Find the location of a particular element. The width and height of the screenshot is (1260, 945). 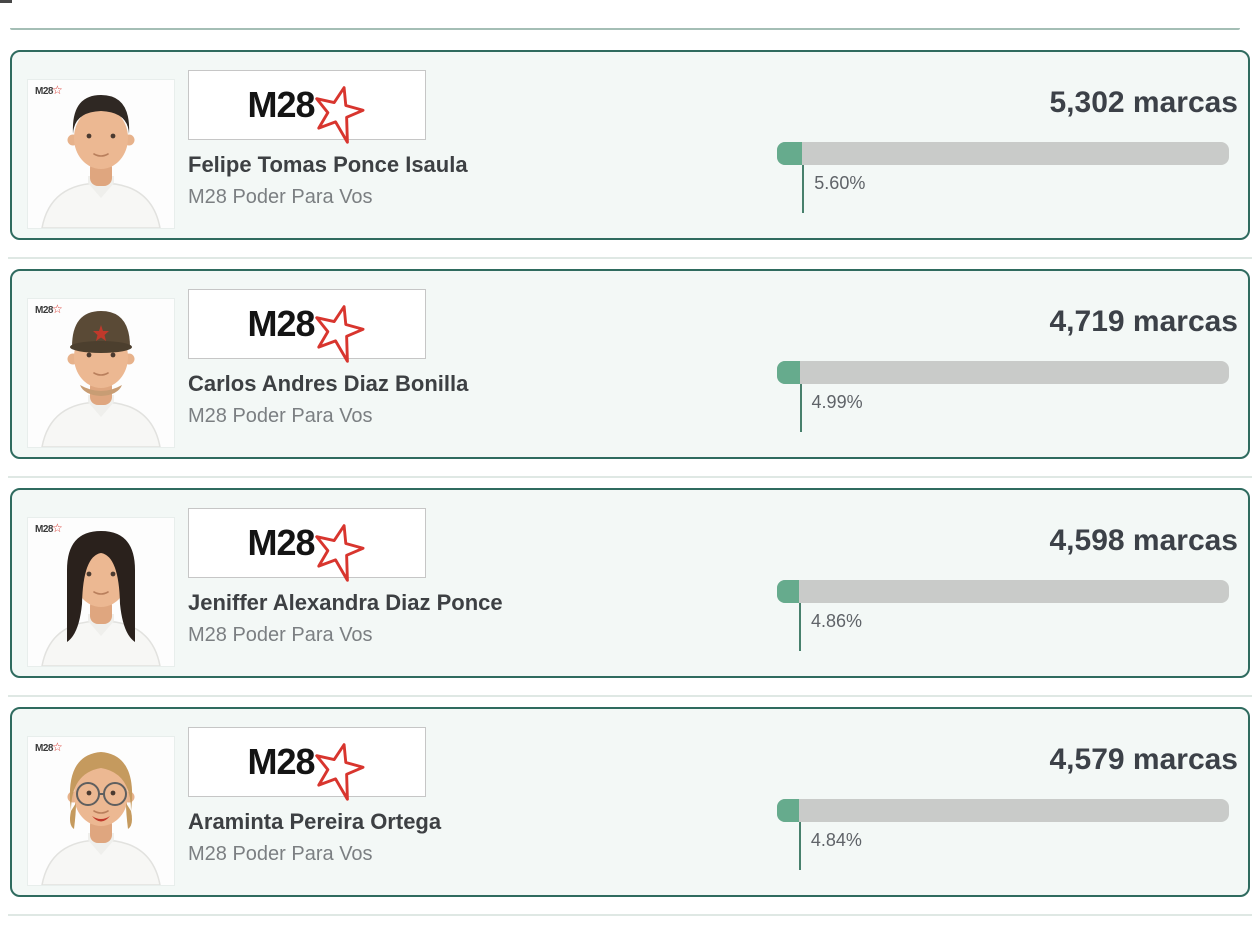

candidate-name: Felipe Tomas Ponce Isaula is located at coordinates (328, 164).